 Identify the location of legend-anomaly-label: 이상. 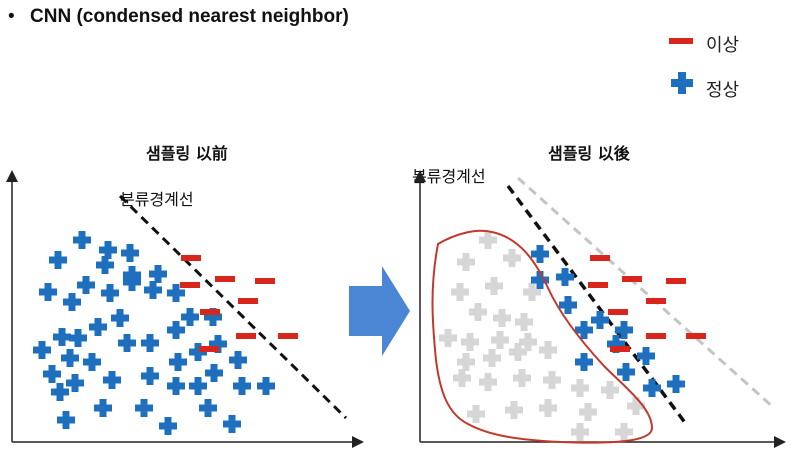
(723, 45).